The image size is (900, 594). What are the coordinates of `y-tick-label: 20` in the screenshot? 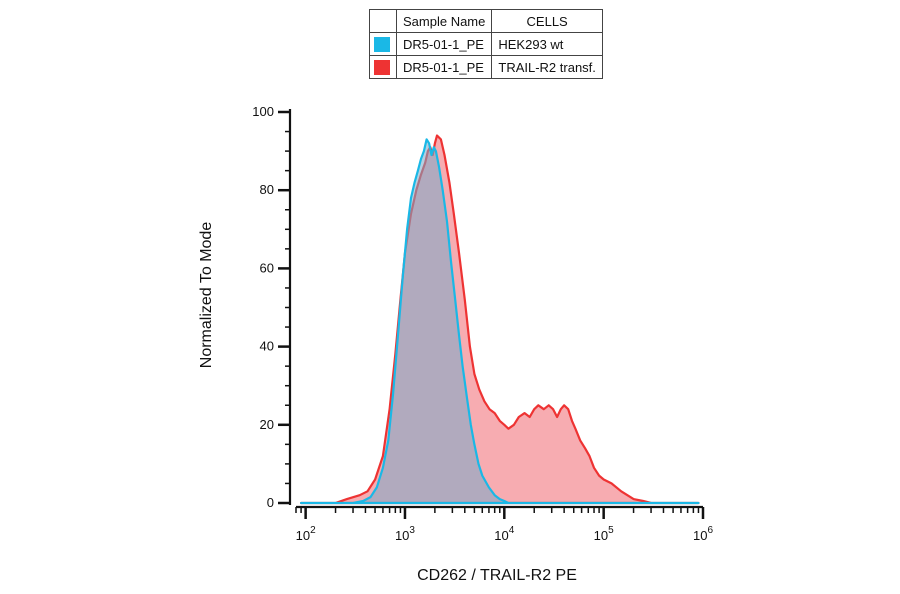 It's located at (267, 424).